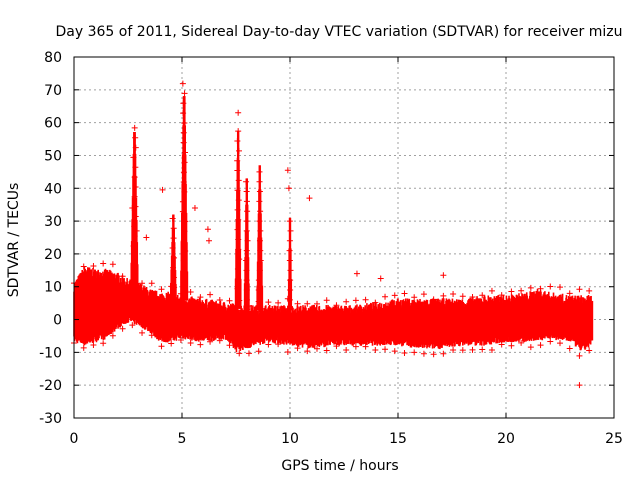 Image resolution: width=640 pixels, height=480 pixels. Describe the element at coordinates (398, 439) in the screenshot. I see `x-tick-label: 15` at that location.